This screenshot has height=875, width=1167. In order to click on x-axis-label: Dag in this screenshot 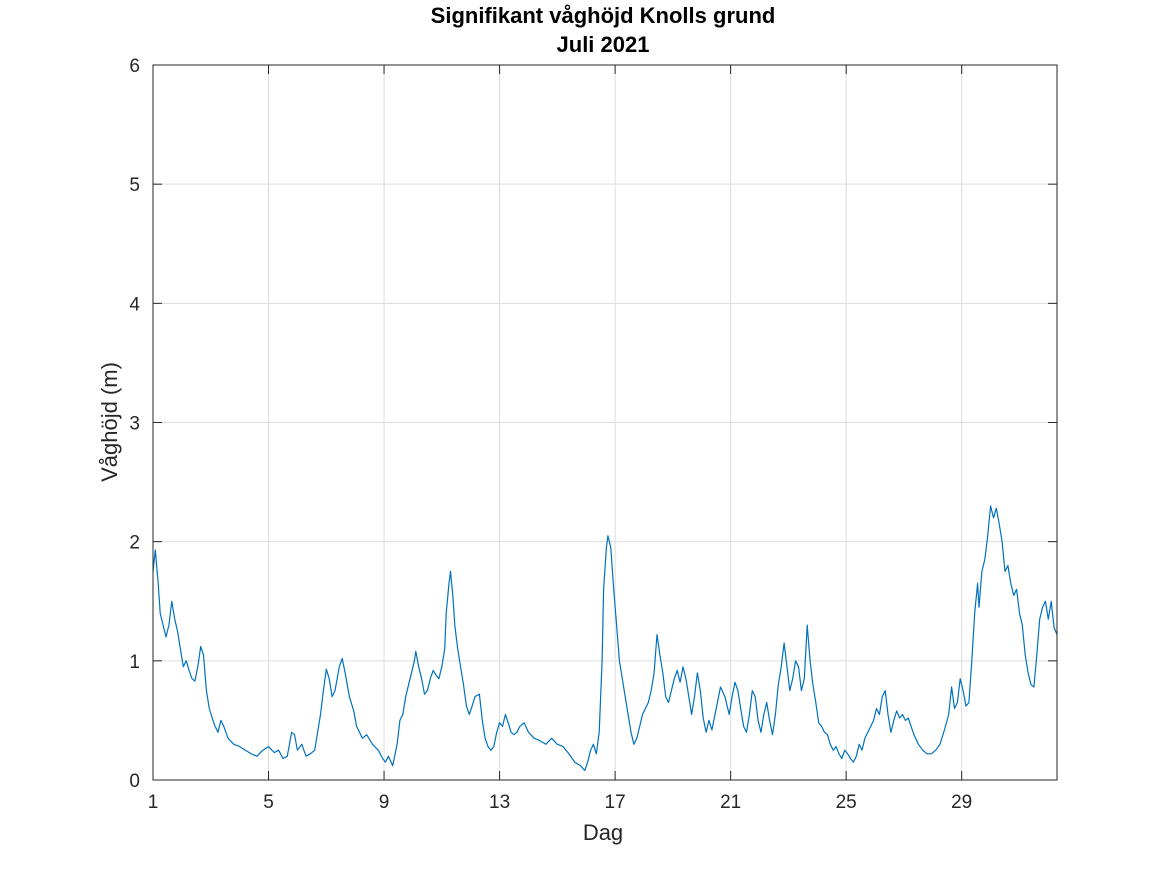, I will do `click(603, 832)`.